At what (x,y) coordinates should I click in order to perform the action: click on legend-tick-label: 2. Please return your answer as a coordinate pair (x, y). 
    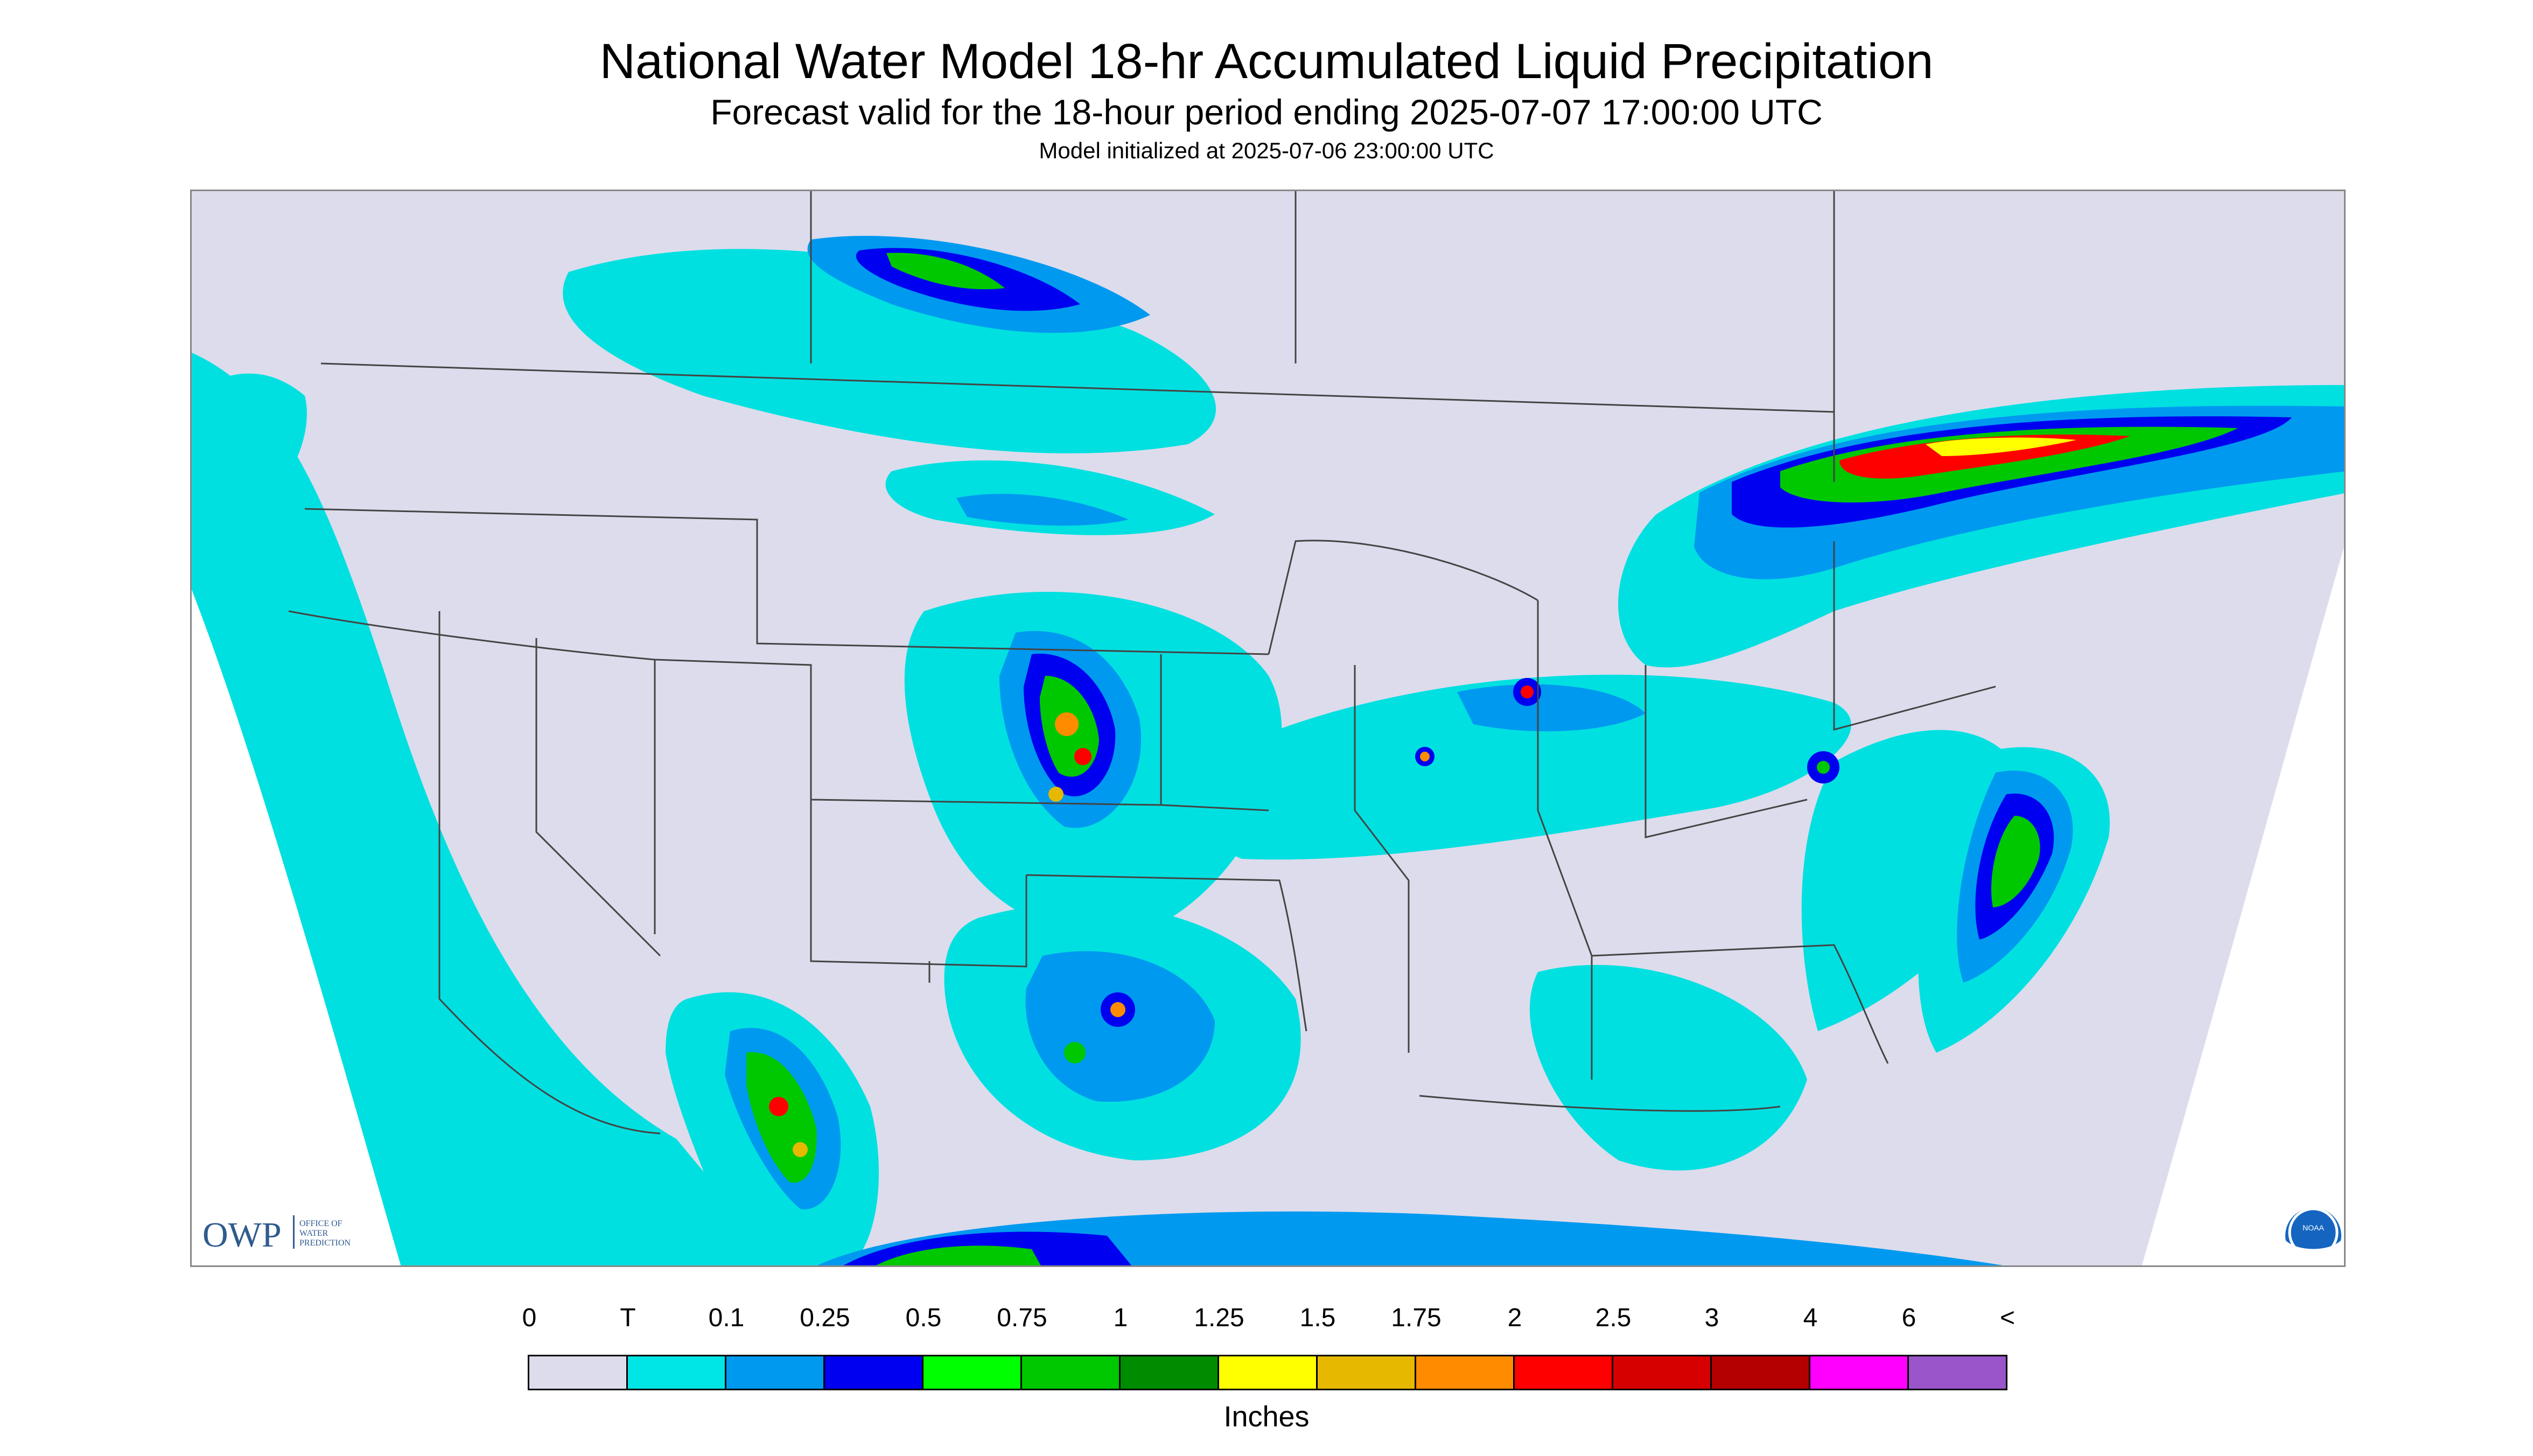
    Looking at the image, I should click on (1515, 1318).